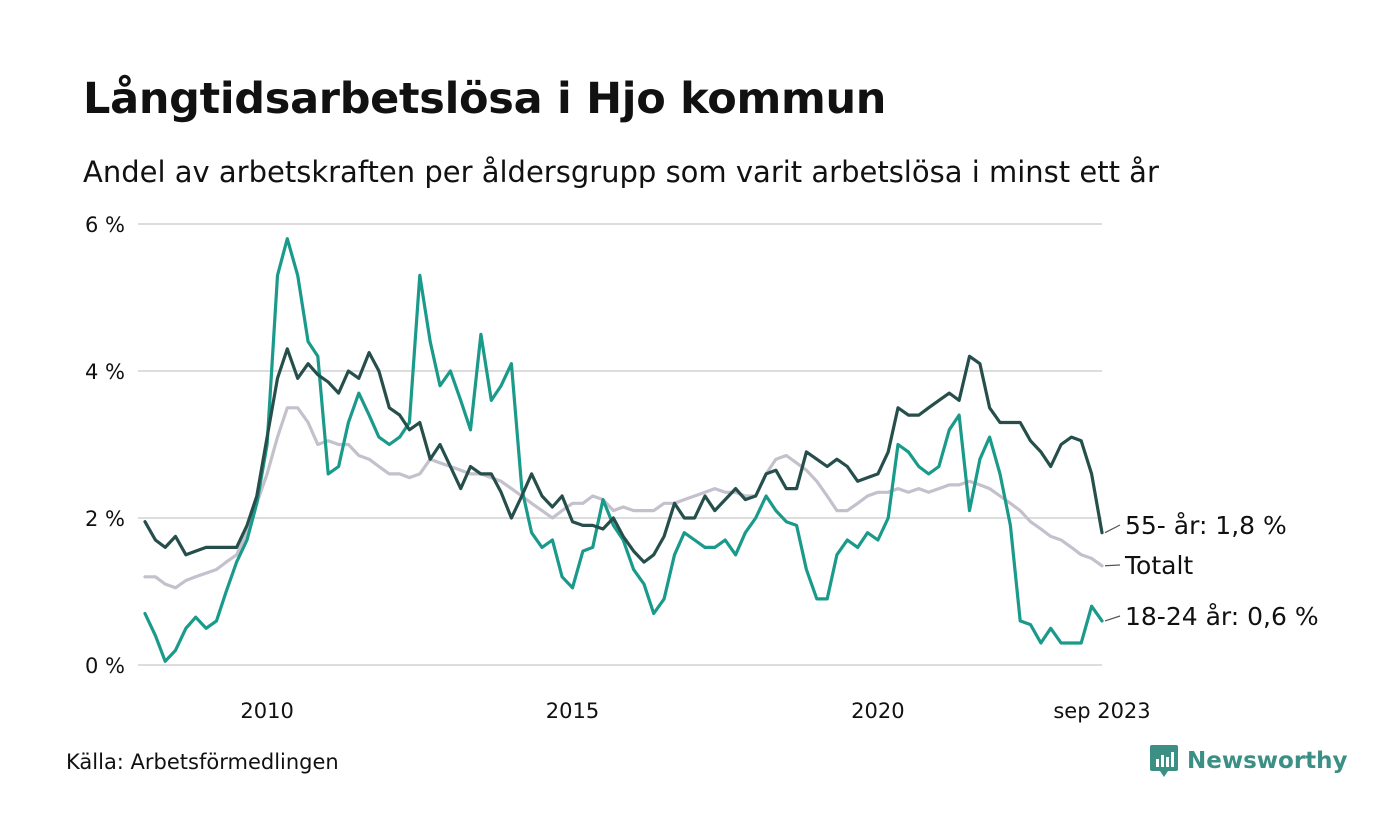 Image resolution: width=1400 pixels, height=840 pixels. What do you see at coordinates (266, 711) in the screenshot?
I see `x-tick-label: 2010` at bounding box center [266, 711].